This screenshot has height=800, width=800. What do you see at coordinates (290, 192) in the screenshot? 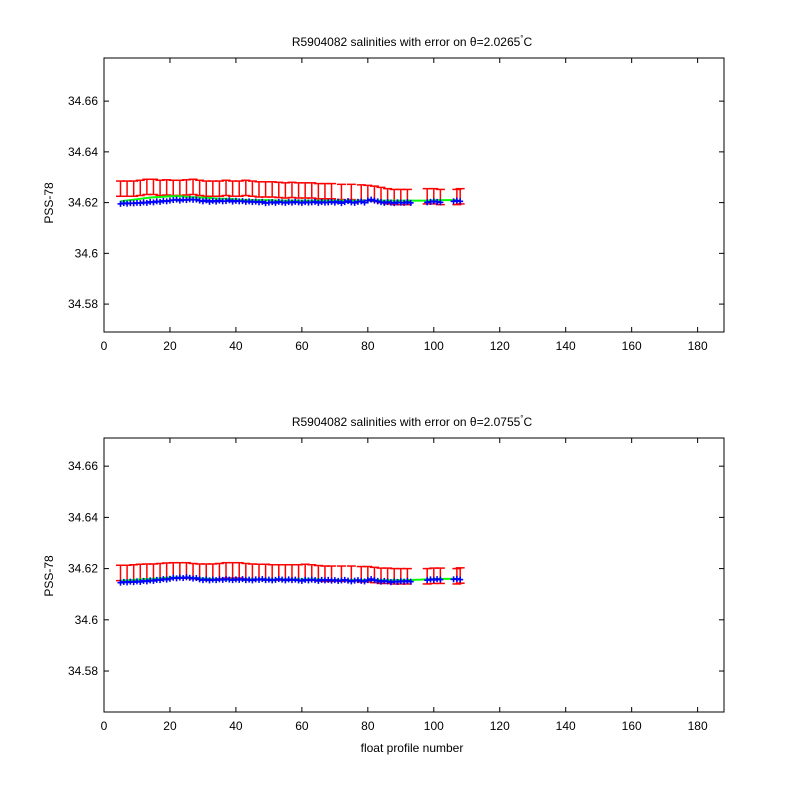
I see `series-calibrated-error` at bounding box center [290, 192].